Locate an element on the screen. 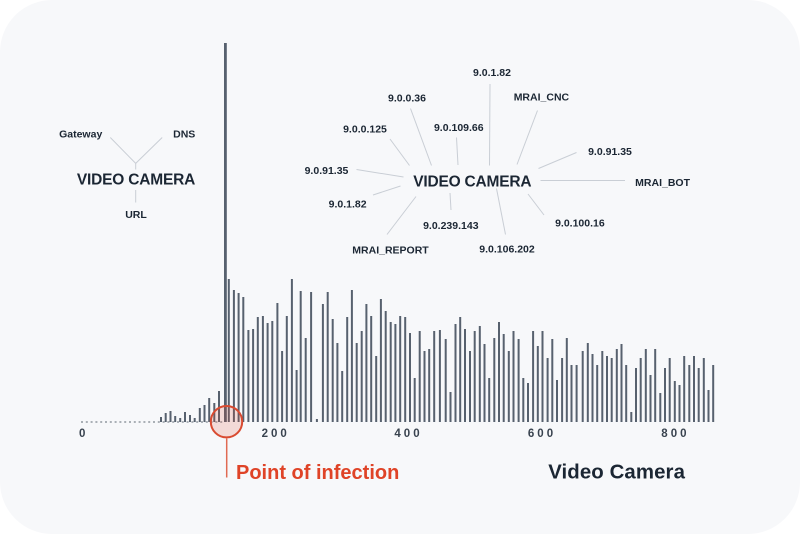  svg-text: 9.0.0.125 is located at coordinates (365, 130).